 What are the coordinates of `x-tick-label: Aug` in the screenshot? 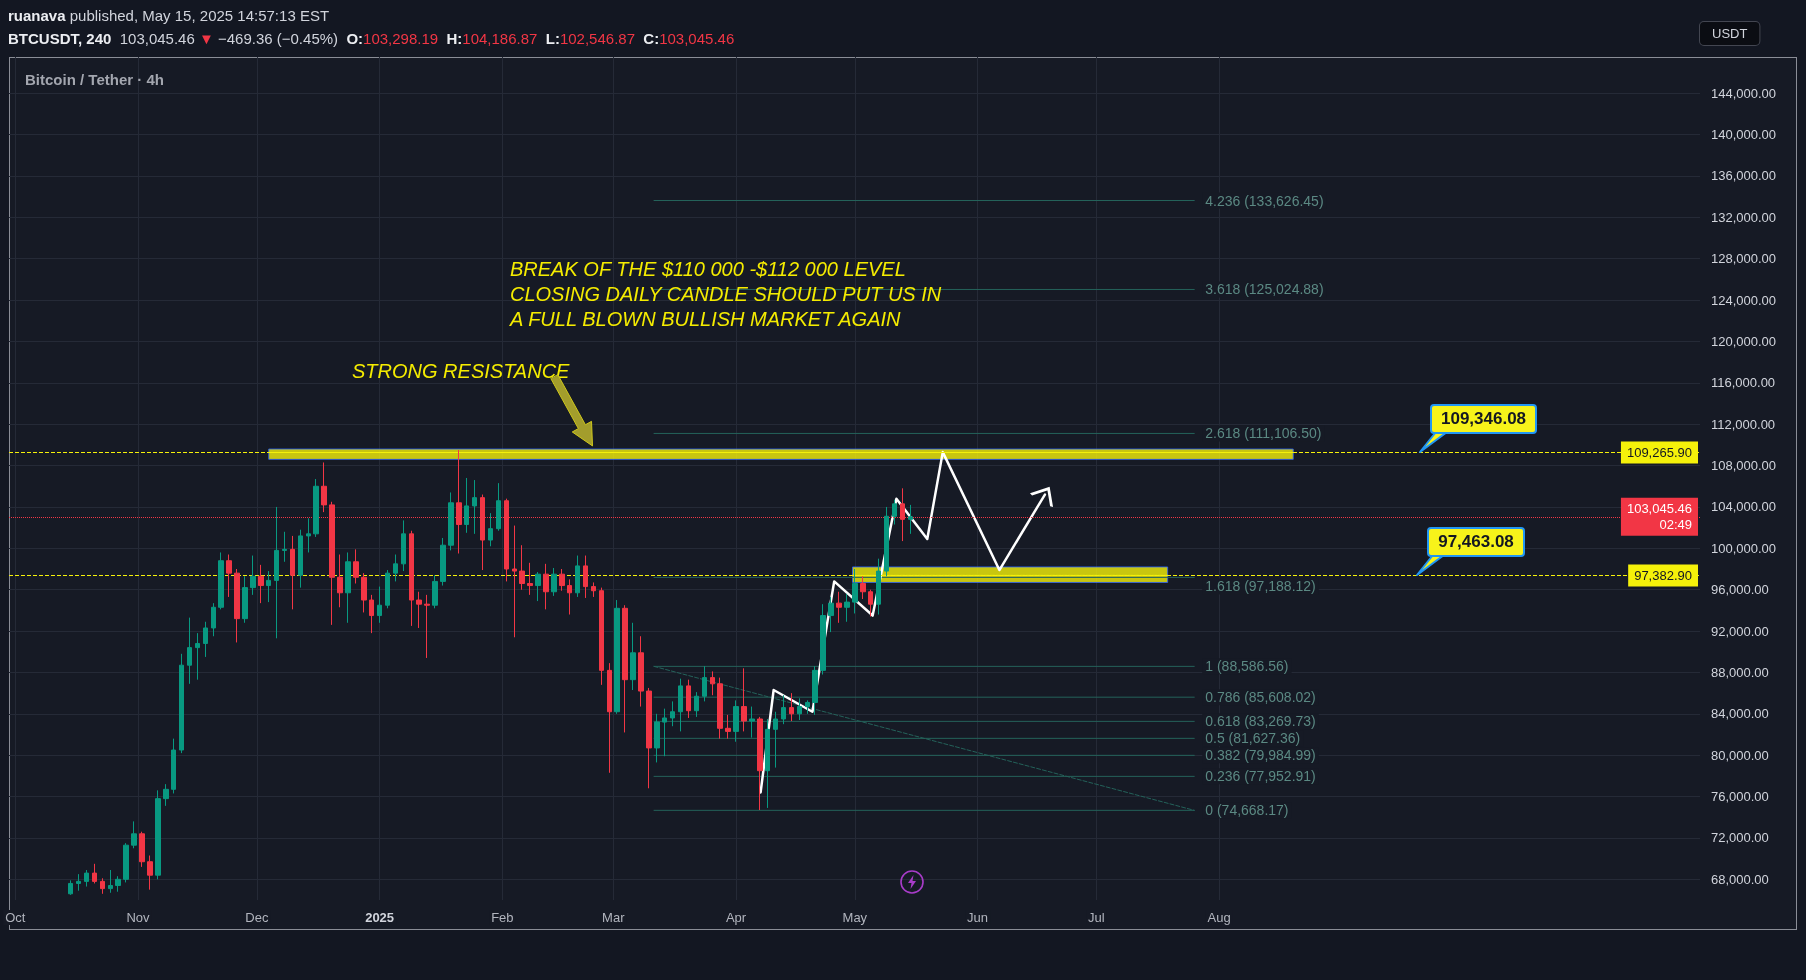 It's located at (1219, 917).